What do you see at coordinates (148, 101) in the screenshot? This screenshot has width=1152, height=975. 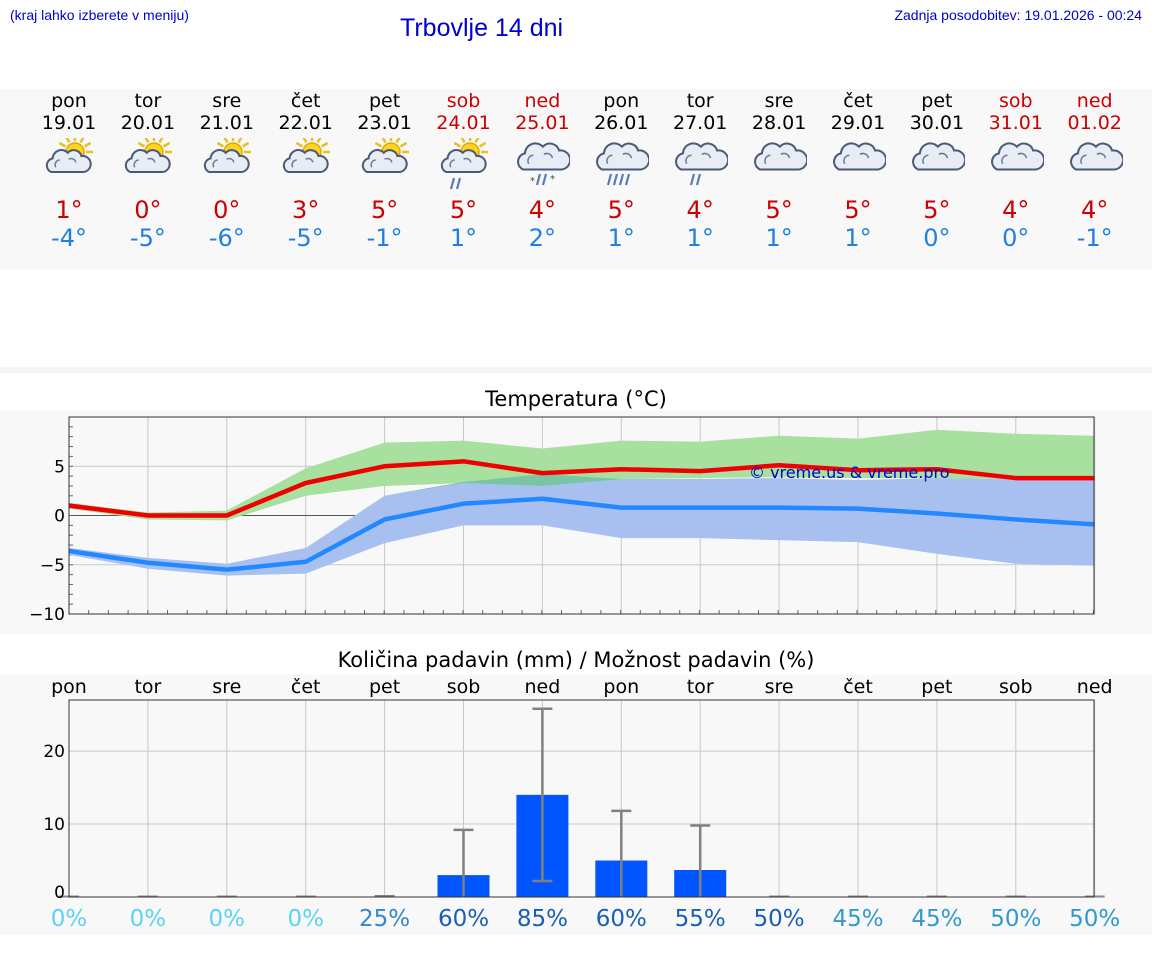 I see `day-name: tor` at bounding box center [148, 101].